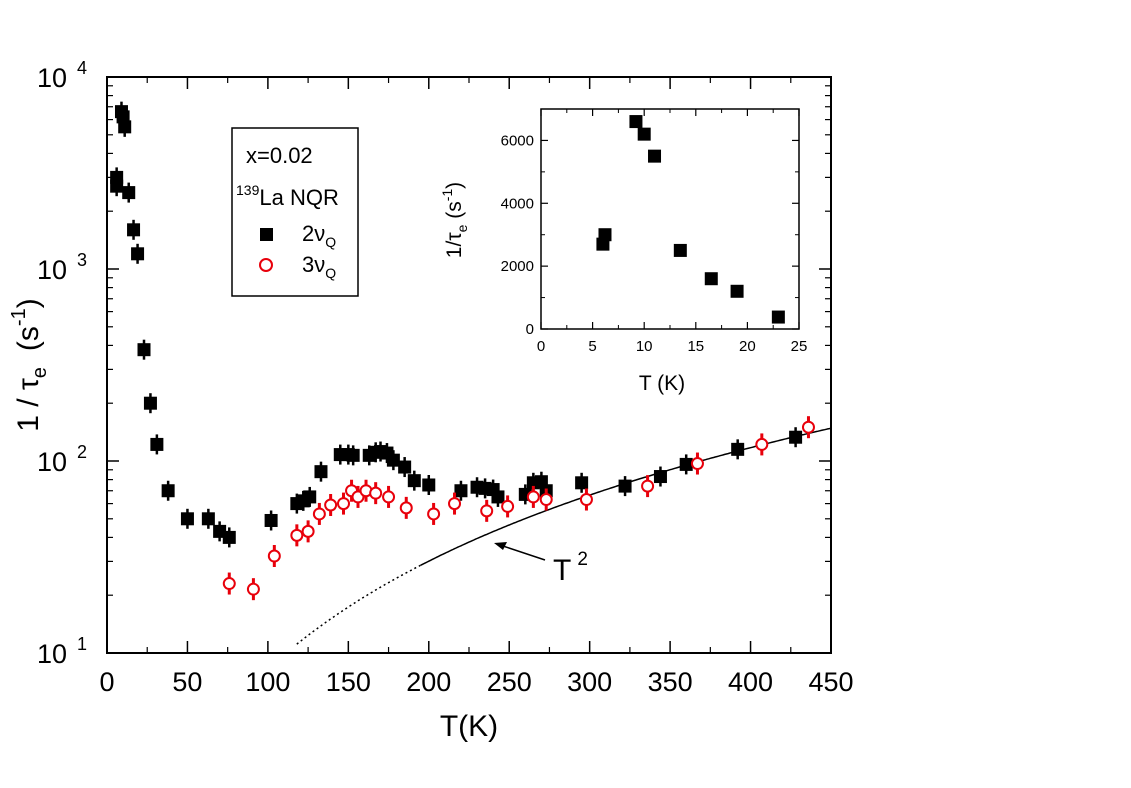  I want to click on inset-x-tick-label: 0, so click(541, 346).